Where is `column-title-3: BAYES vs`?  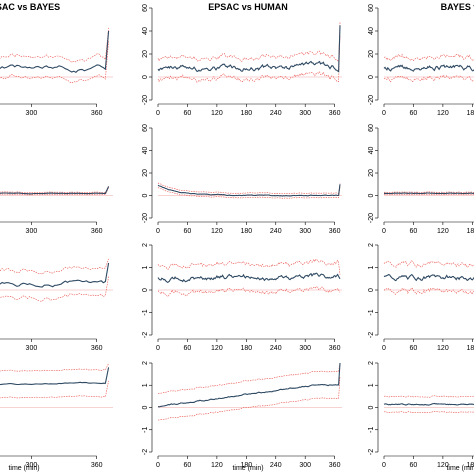
column-title-3: BAYES vs is located at coordinates (457, 7).